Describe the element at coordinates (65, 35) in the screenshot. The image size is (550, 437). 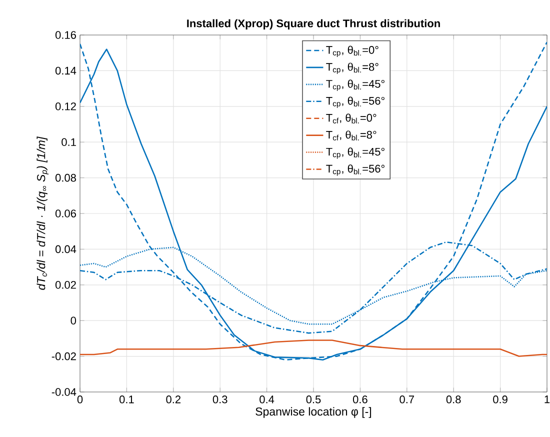
I see `y-tick-label: 0.16` at that location.